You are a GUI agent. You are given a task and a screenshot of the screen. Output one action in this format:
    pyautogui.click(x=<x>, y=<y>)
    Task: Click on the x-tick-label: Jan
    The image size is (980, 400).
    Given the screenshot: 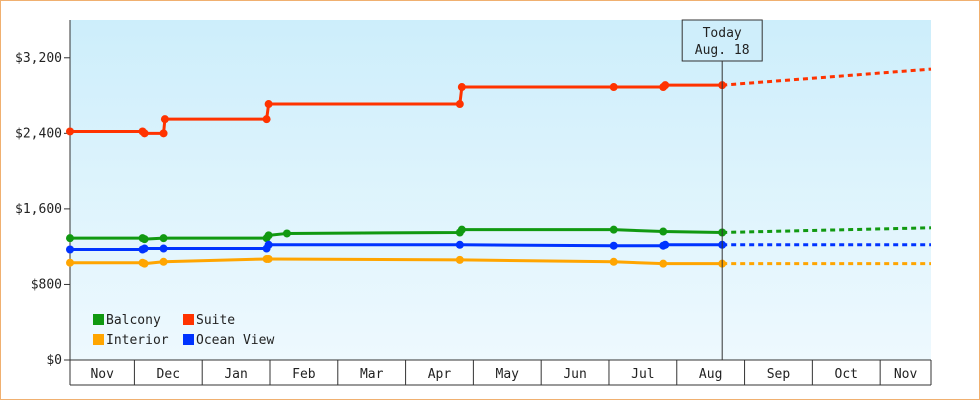 What is the action you would take?
    pyautogui.click(x=235, y=374)
    